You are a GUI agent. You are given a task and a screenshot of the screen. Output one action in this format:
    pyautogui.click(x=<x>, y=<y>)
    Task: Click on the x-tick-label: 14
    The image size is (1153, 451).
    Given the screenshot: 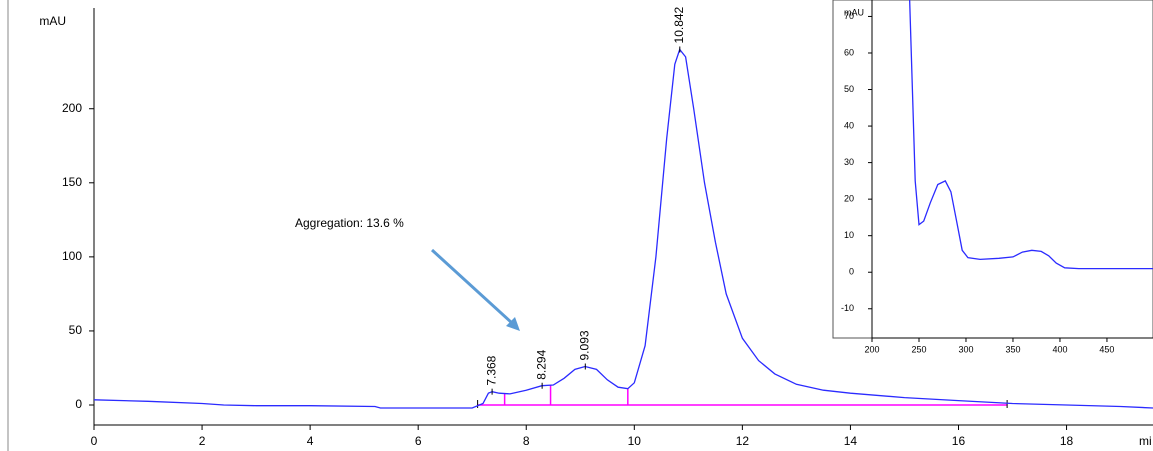 What is the action you would take?
    pyautogui.click(x=851, y=441)
    